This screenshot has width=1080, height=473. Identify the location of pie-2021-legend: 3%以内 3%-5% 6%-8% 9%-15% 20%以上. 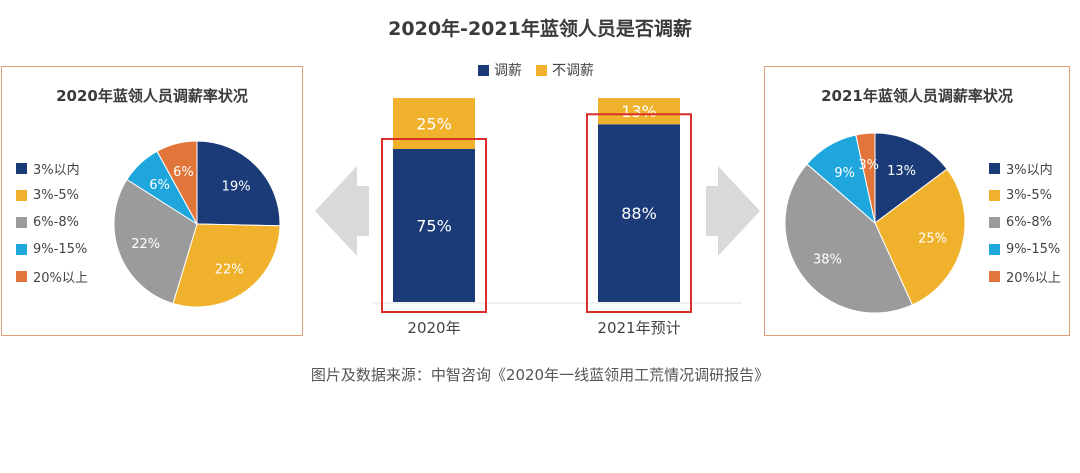
(1025, 222).